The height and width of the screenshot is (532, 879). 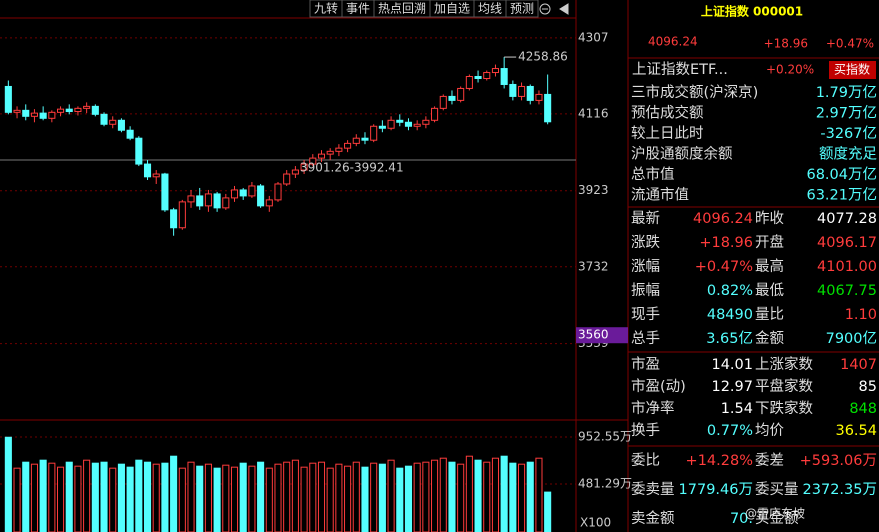 What do you see at coordinates (490, 9) in the screenshot?
I see `toolbar-button: 均线` at bounding box center [490, 9].